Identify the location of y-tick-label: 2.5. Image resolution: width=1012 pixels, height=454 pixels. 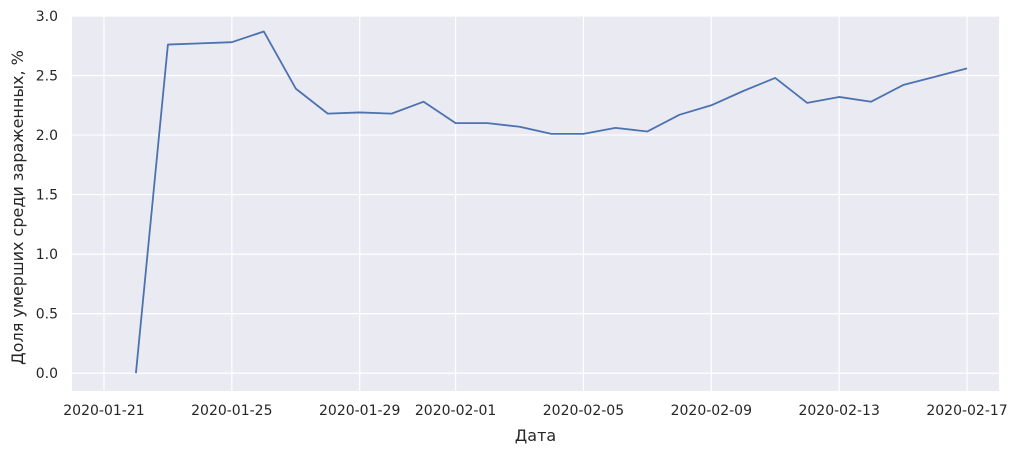
(47, 77).